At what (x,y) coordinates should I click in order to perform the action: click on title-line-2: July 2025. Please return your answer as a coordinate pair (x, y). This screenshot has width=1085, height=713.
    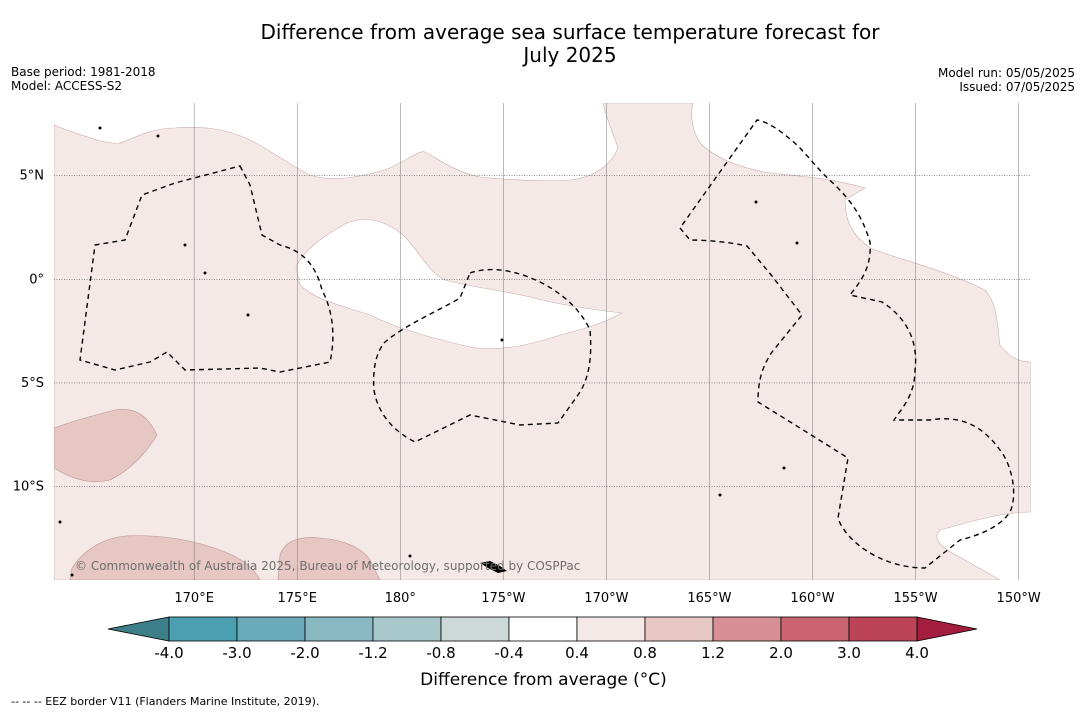
    Looking at the image, I should click on (570, 55).